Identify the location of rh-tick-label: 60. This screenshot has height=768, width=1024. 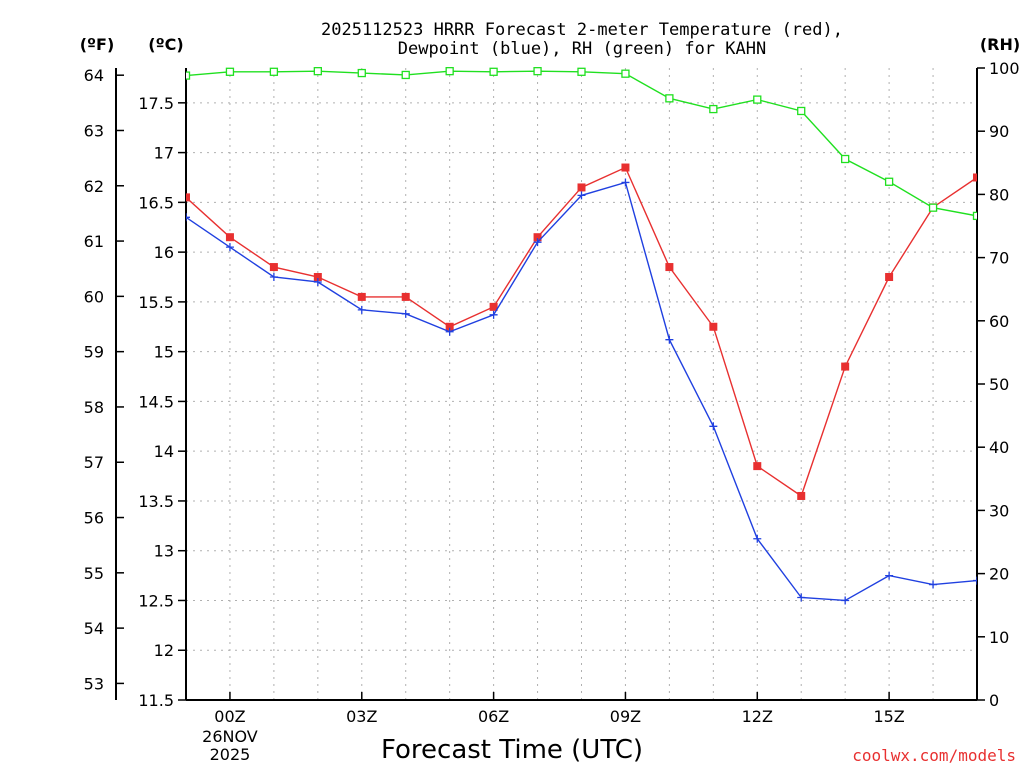
(999, 321).